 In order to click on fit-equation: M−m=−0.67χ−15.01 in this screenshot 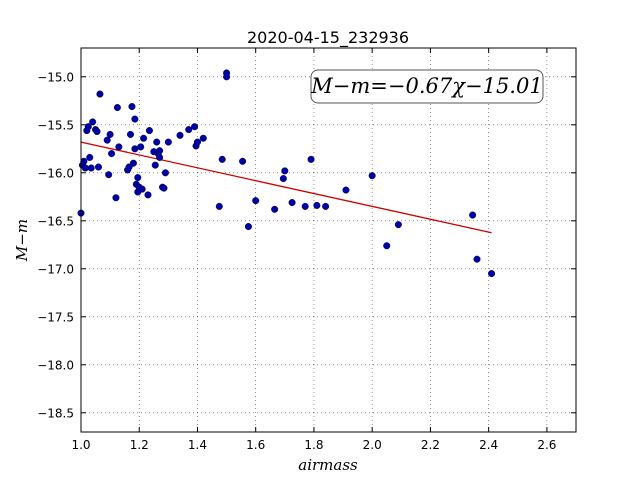, I will do `click(426, 86)`.